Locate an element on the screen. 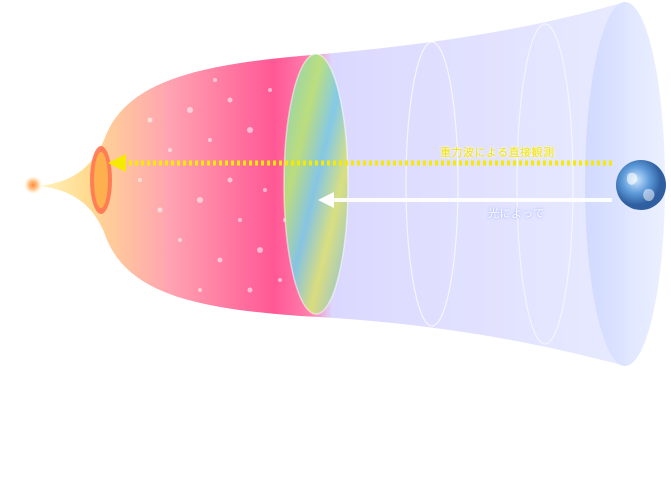 This screenshot has height=488, width=671. cmb-surface is located at coordinates (316, 184).